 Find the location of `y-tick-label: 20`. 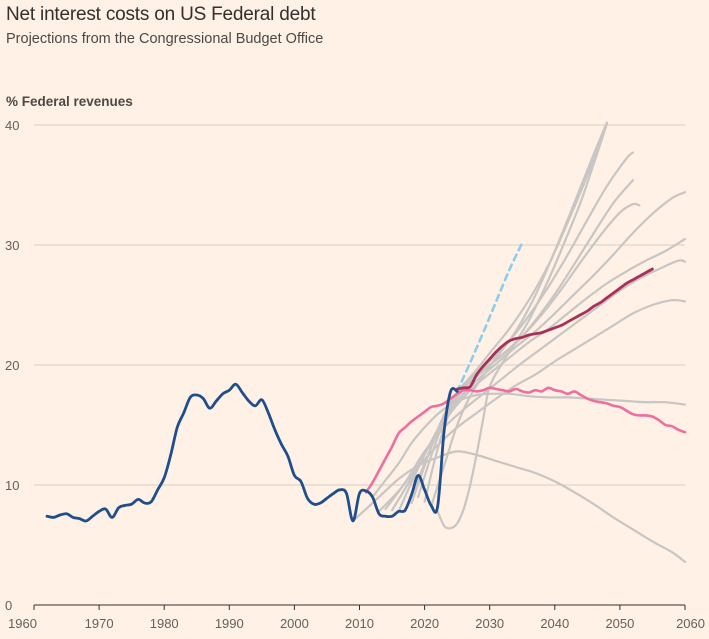

y-tick-label: 20 is located at coordinates (12, 365).